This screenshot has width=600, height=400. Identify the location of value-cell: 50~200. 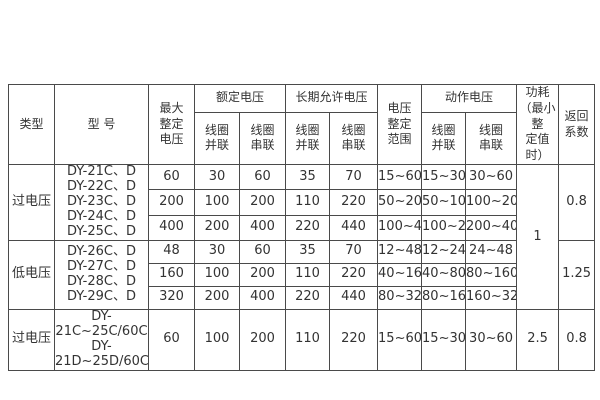
(400, 202).